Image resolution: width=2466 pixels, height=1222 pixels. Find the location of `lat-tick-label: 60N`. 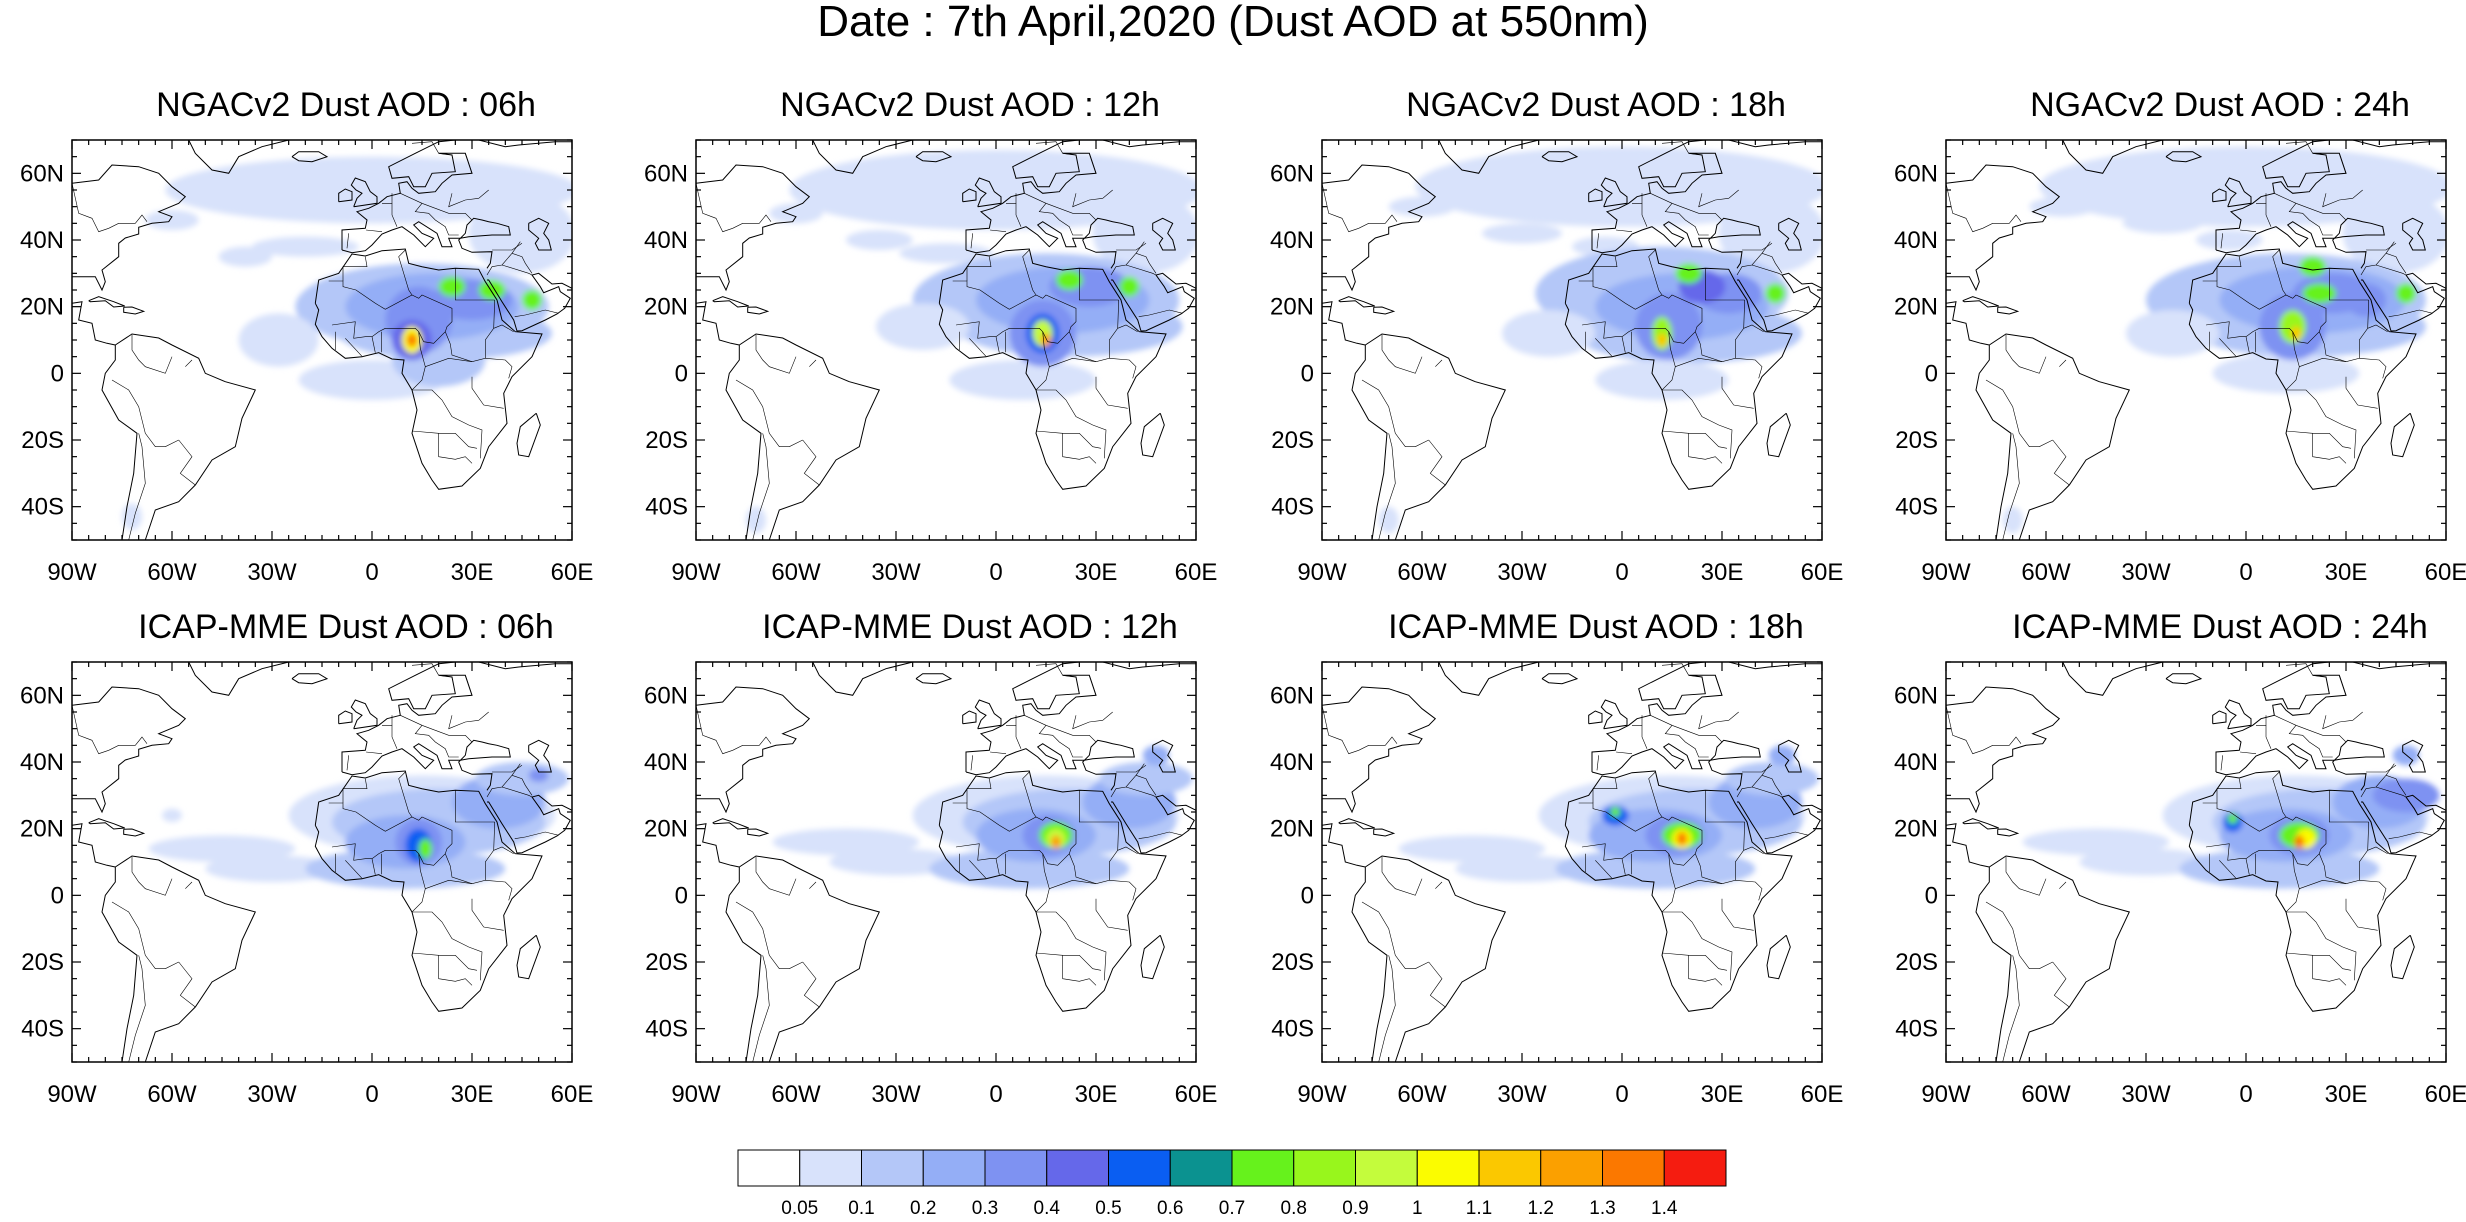

lat-tick-label: 60N is located at coordinates (1916, 173).